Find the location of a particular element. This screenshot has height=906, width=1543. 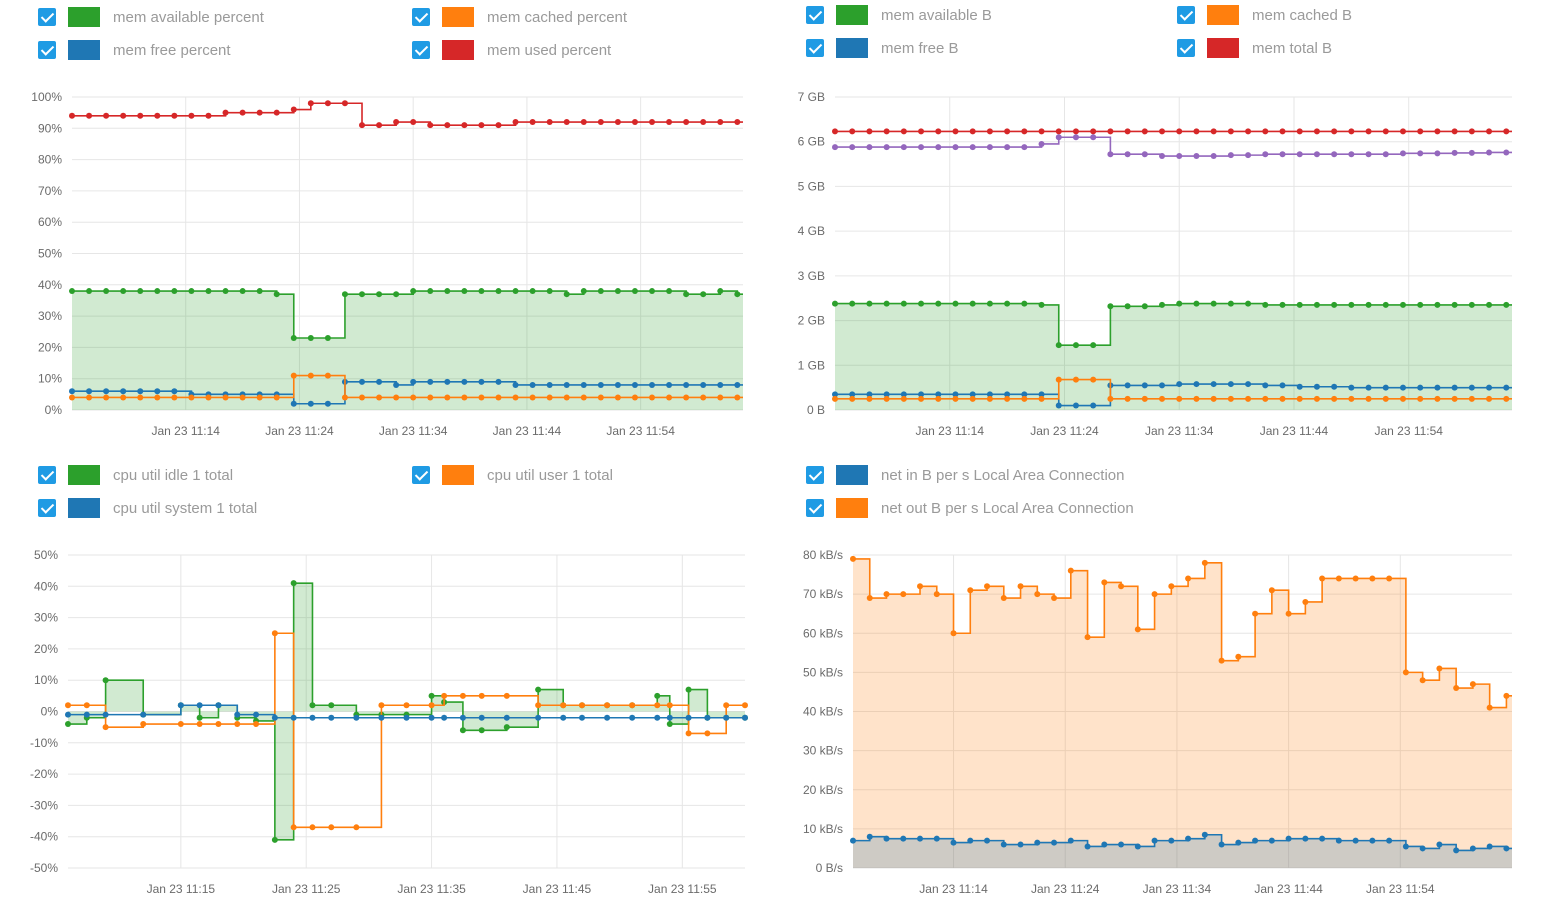

legend-item-net-in: net in B per s Local Area Connection is located at coordinates (965, 475).